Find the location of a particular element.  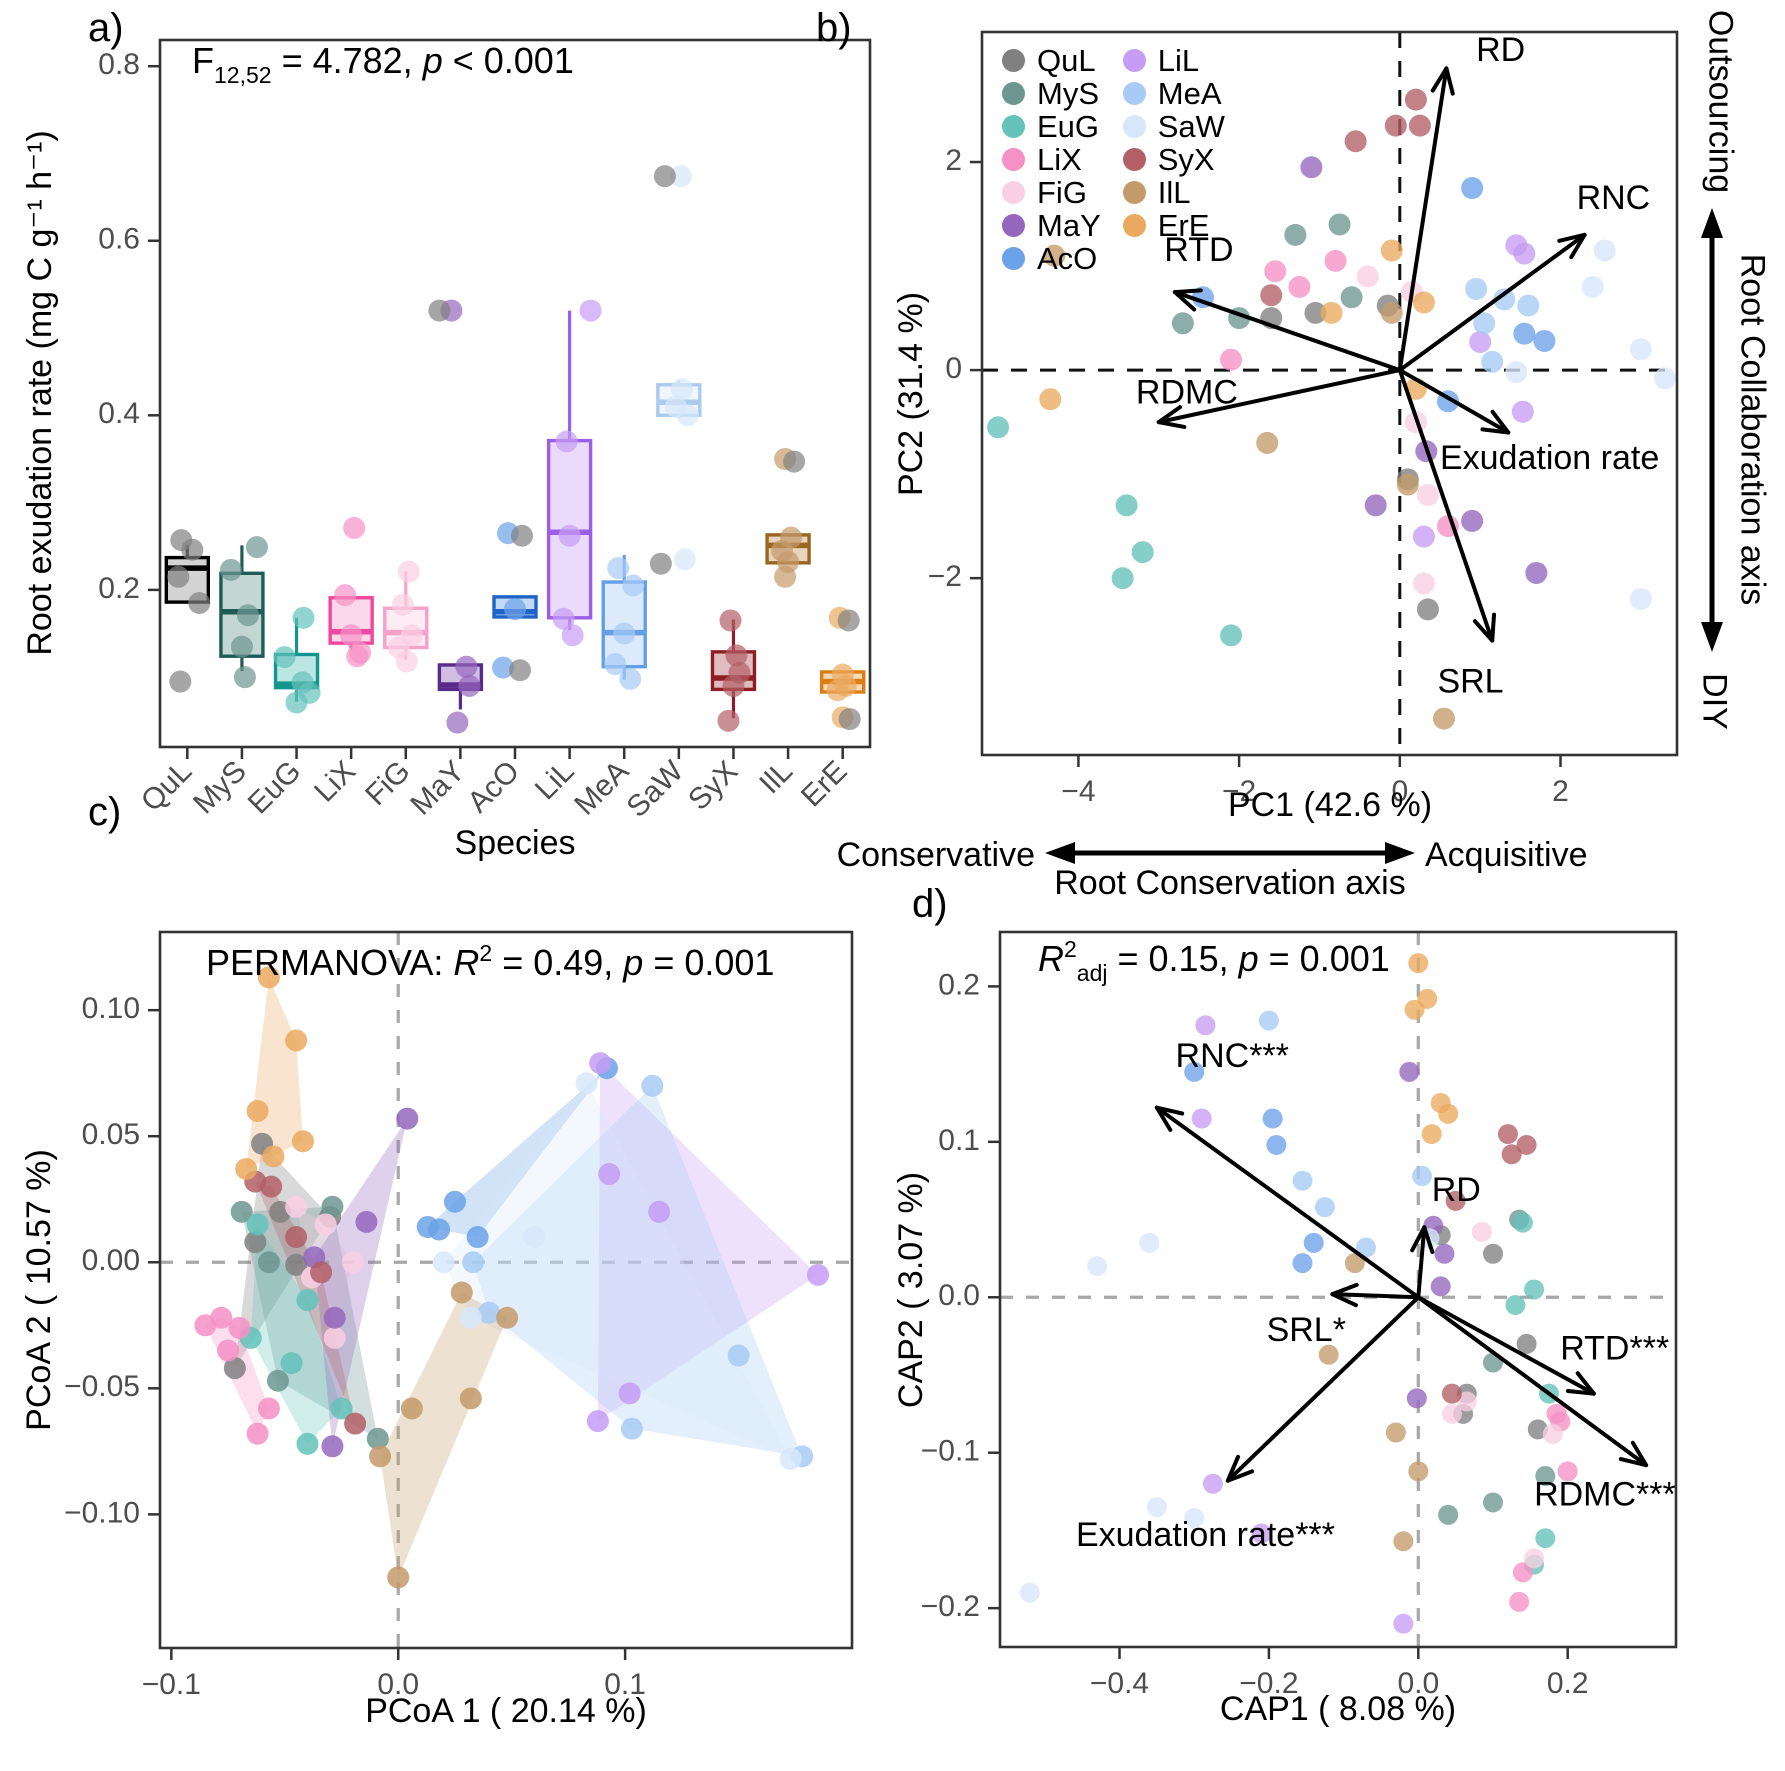

x-tick-label: −0.1 is located at coordinates (171, 1684).